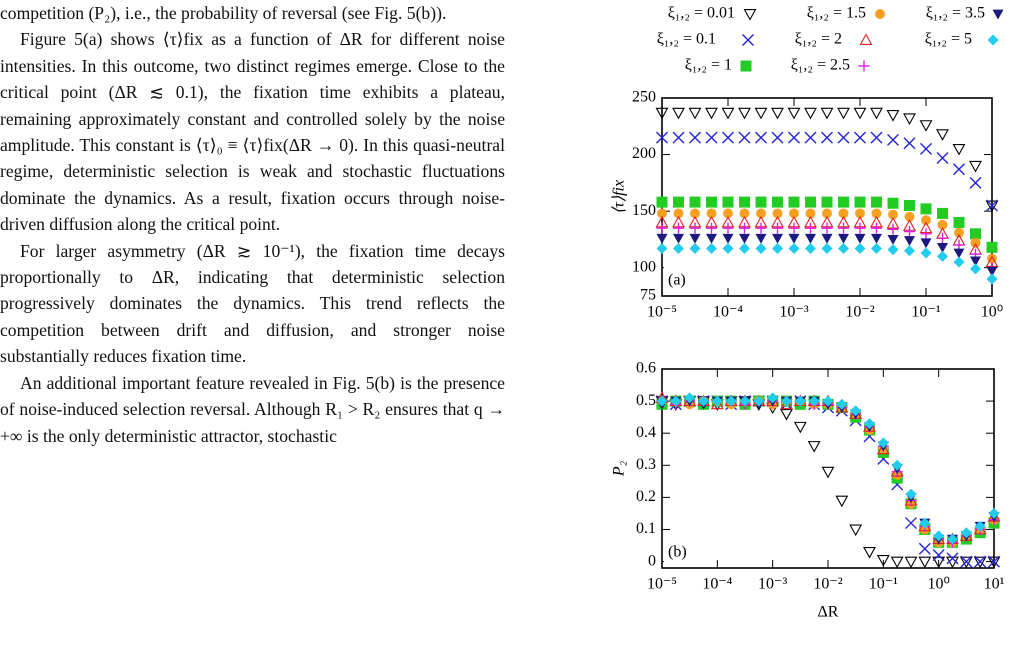 Image resolution: width=1013 pixels, height=656 pixels. I want to click on x-tick-label: 10⁻¹, so click(925, 312).